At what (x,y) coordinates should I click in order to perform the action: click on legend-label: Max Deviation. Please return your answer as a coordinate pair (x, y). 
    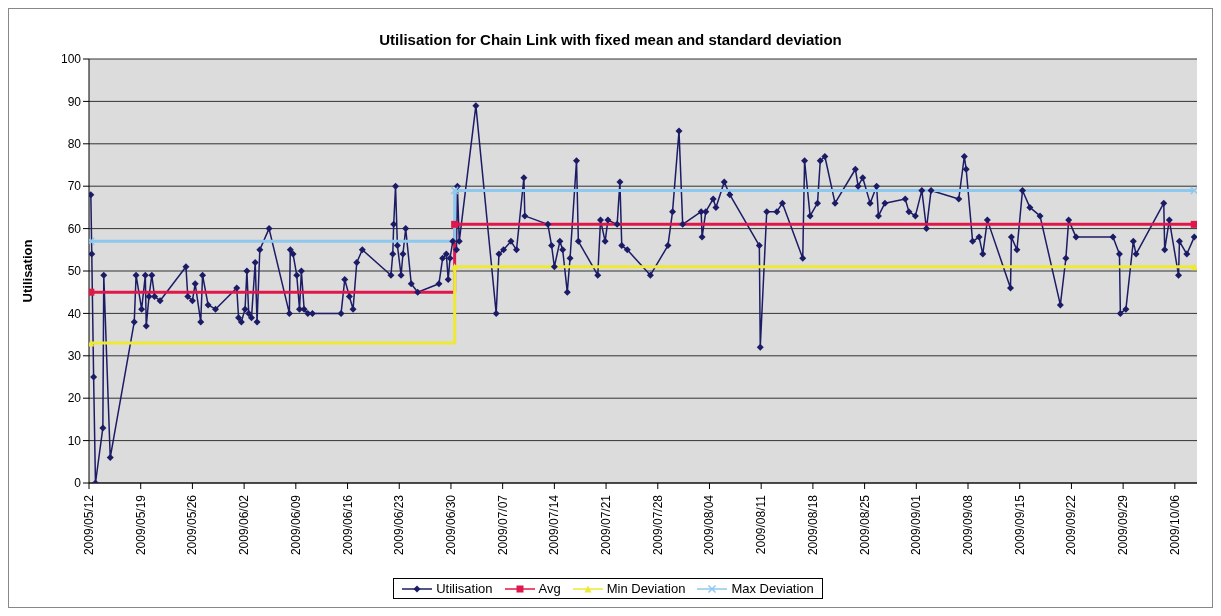
    Looking at the image, I should click on (772, 588).